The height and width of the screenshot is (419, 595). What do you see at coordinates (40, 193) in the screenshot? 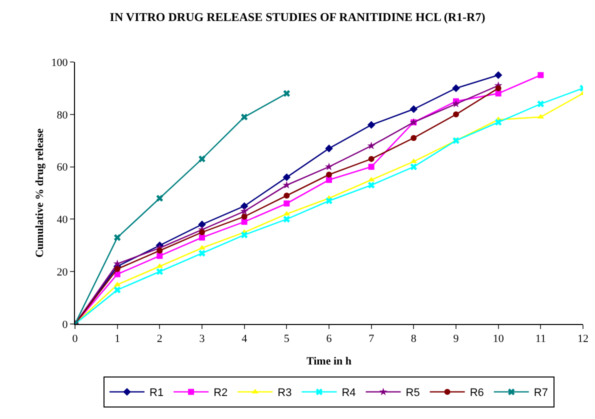
I see `y-axis-title: Cumulative % drug release` at bounding box center [40, 193].